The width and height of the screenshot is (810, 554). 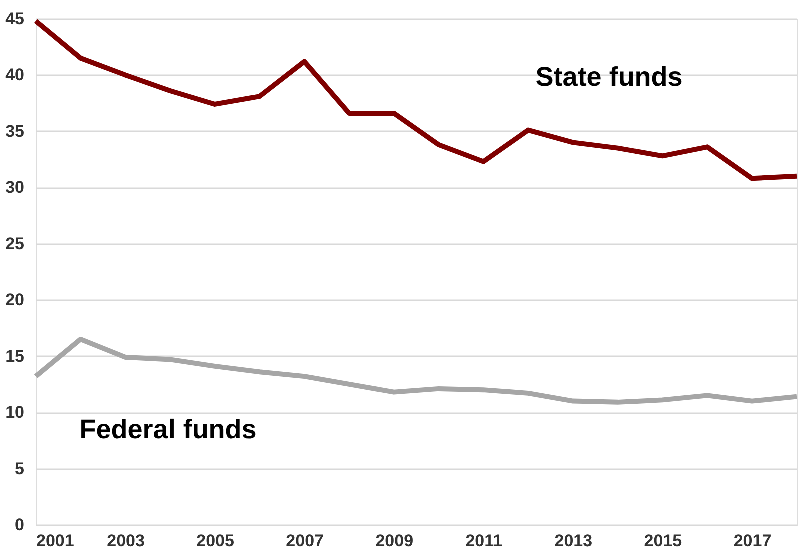 I want to click on series-label: Federal funds, so click(x=168, y=429).